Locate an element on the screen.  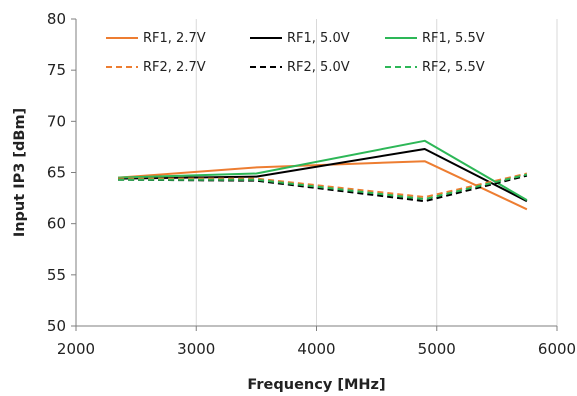
y-tick-label: 50 is located at coordinates (56, 326).